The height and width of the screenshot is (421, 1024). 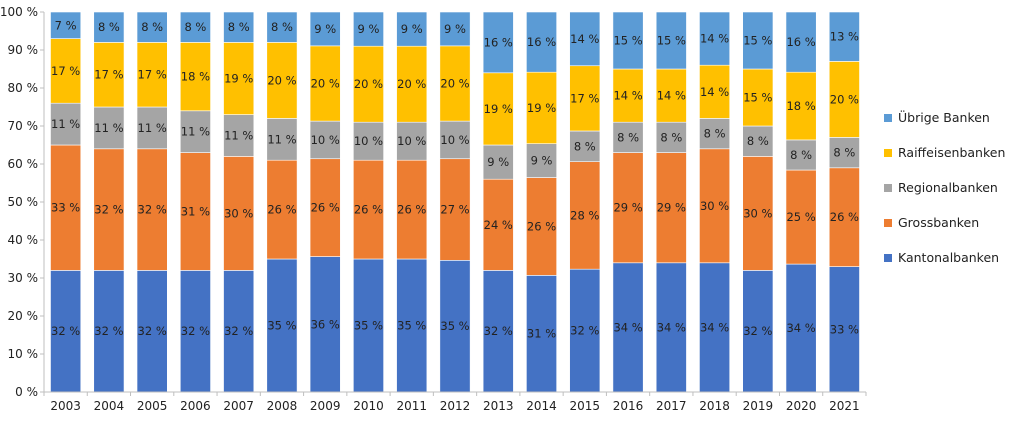 What do you see at coordinates (455, 406) in the screenshot?
I see `x-tick-label: 2012` at bounding box center [455, 406].